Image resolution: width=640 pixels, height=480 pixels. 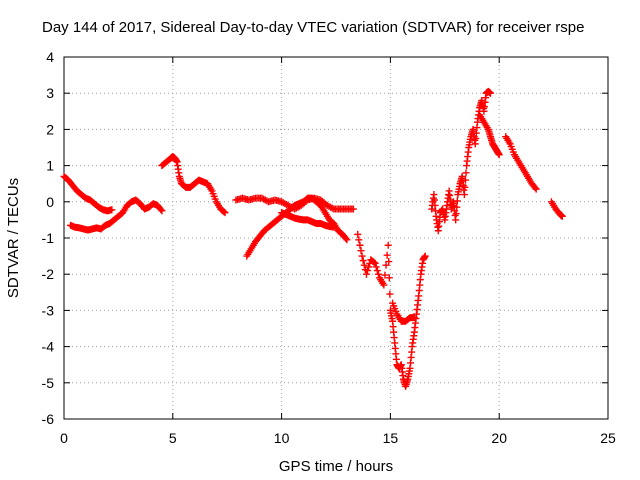 What do you see at coordinates (48, 274) in the screenshot?
I see `y-tick-label: -2` at bounding box center [48, 274].